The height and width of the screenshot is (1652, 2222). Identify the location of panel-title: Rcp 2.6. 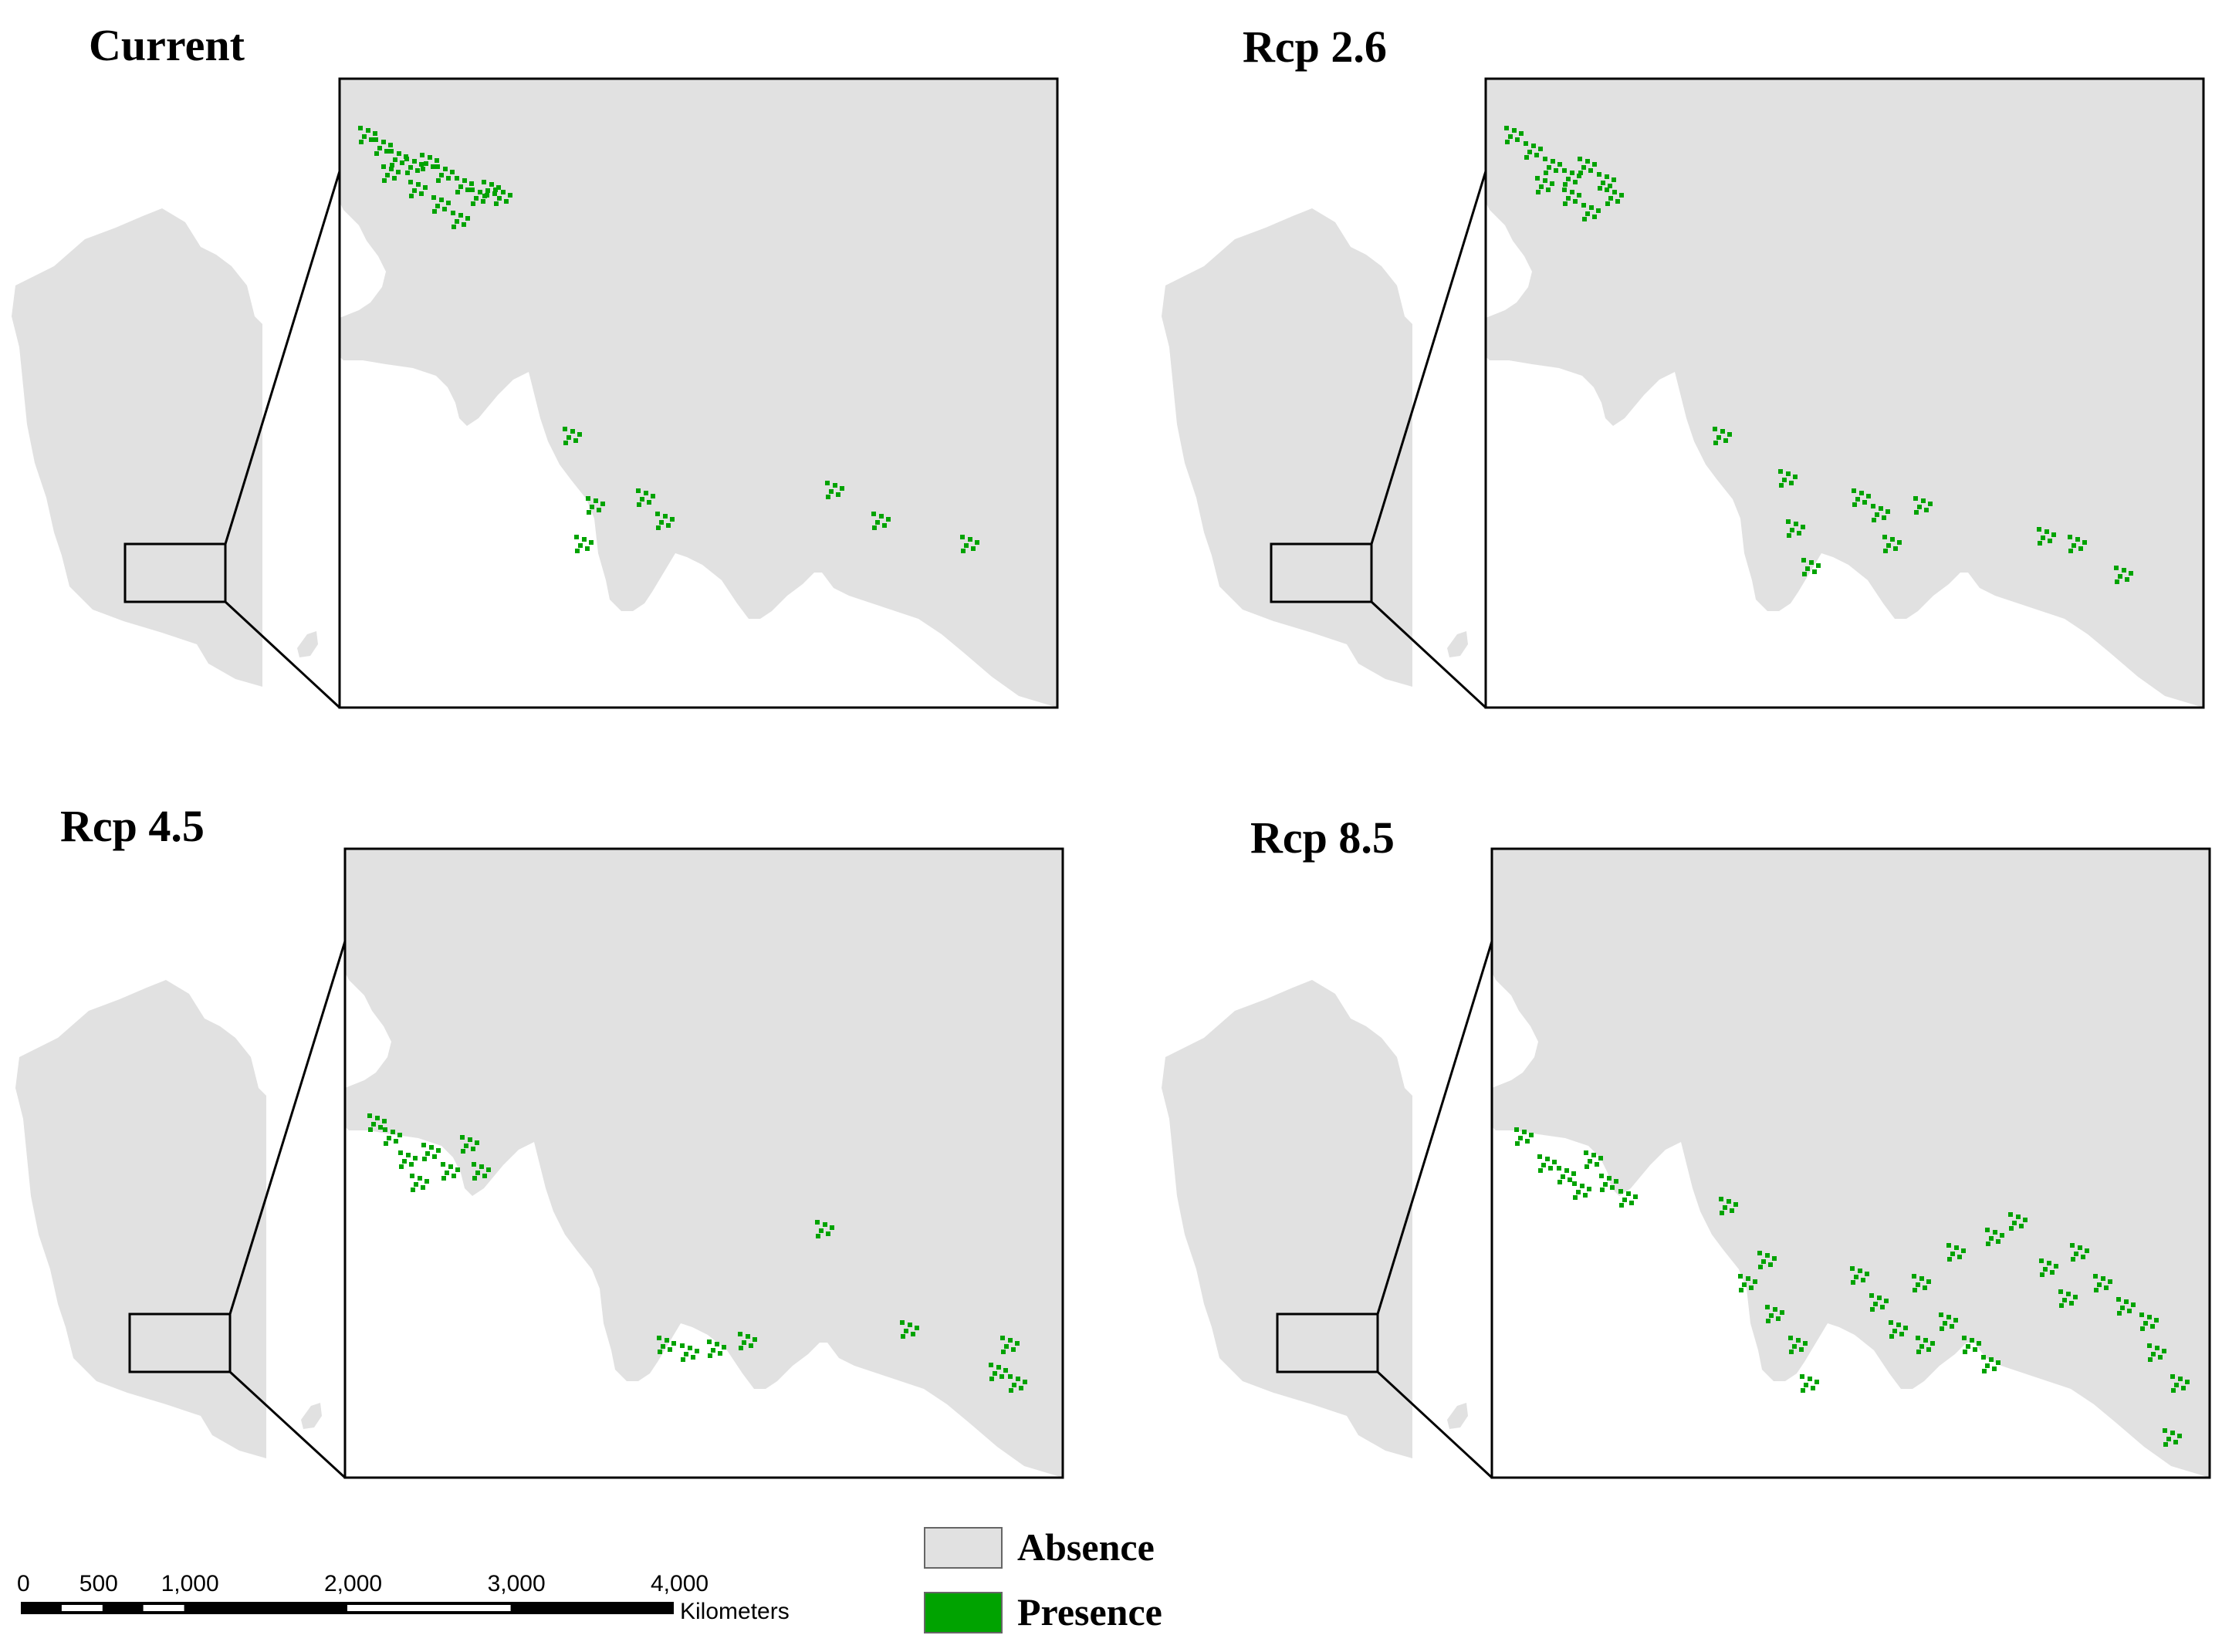
(1315, 47).